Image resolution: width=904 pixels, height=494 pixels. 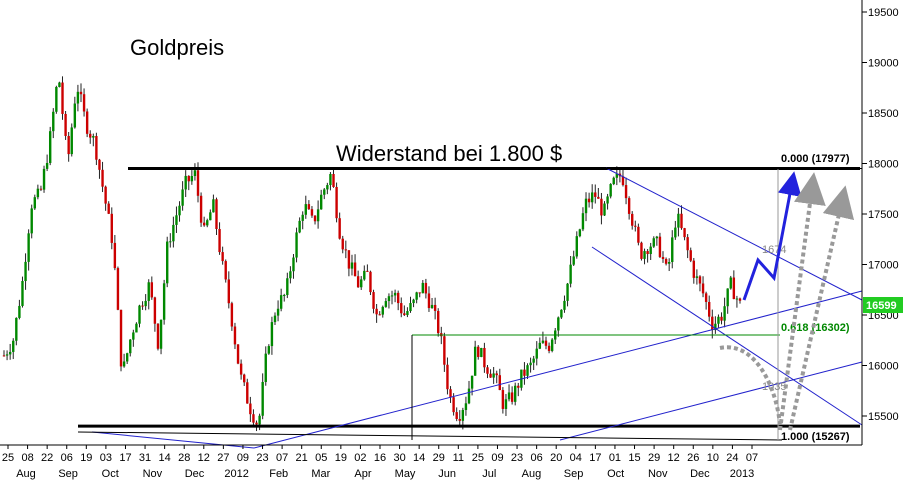 What do you see at coordinates (576, 458) in the screenshot?
I see `x-day-label: 04` at bounding box center [576, 458].